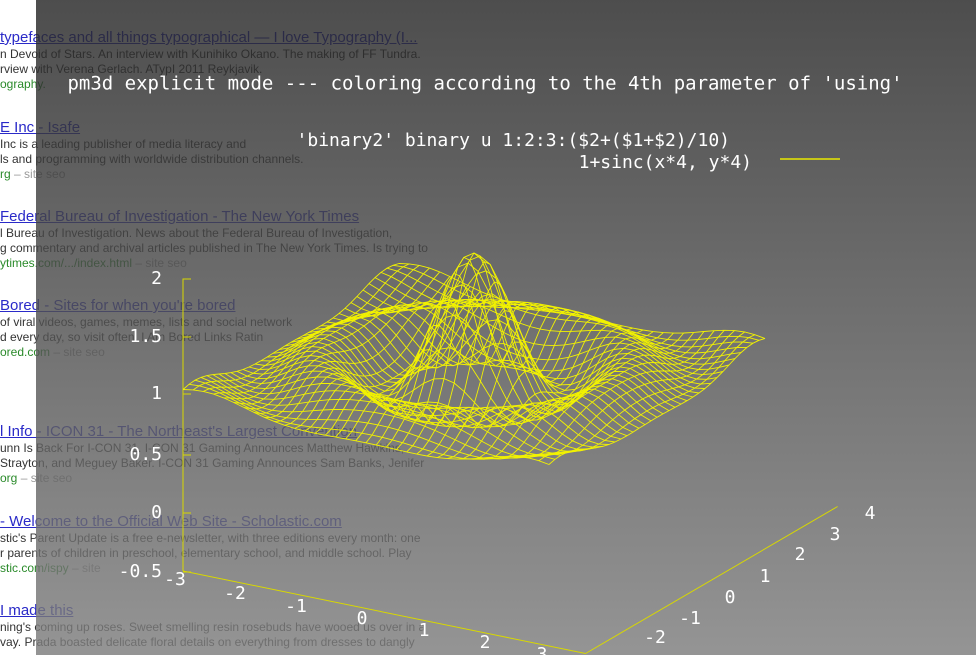  What do you see at coordinates (424, 630) in the screenshot?
I see `x-tick-label: 1` at bounding box center [424, 630].